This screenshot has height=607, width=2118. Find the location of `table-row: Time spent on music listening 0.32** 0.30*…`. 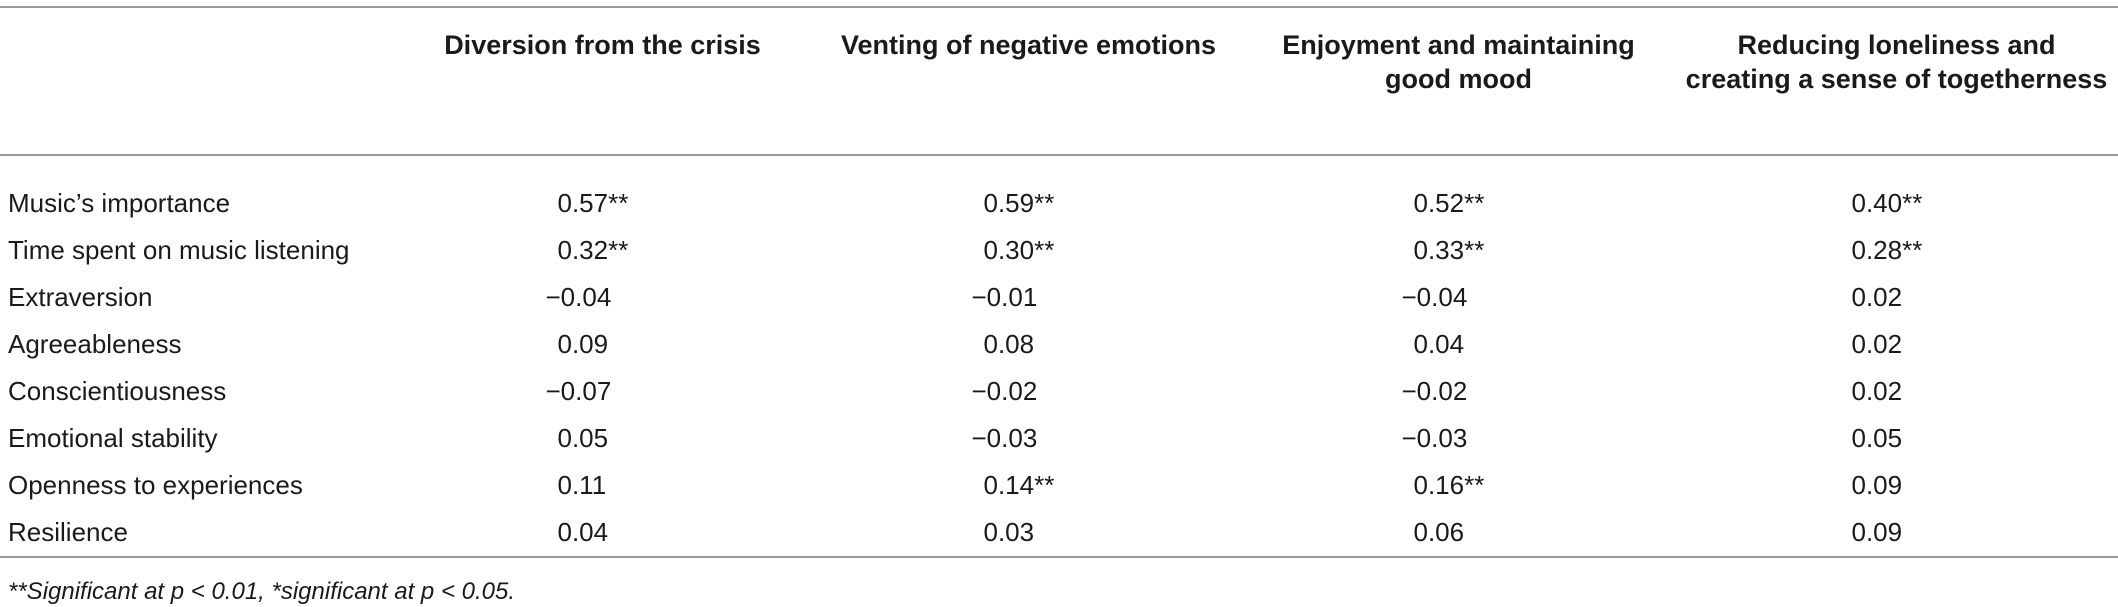

table-row: Time spent on music listening 0.32** 0.30*… is located at coordinates (1059, 250).